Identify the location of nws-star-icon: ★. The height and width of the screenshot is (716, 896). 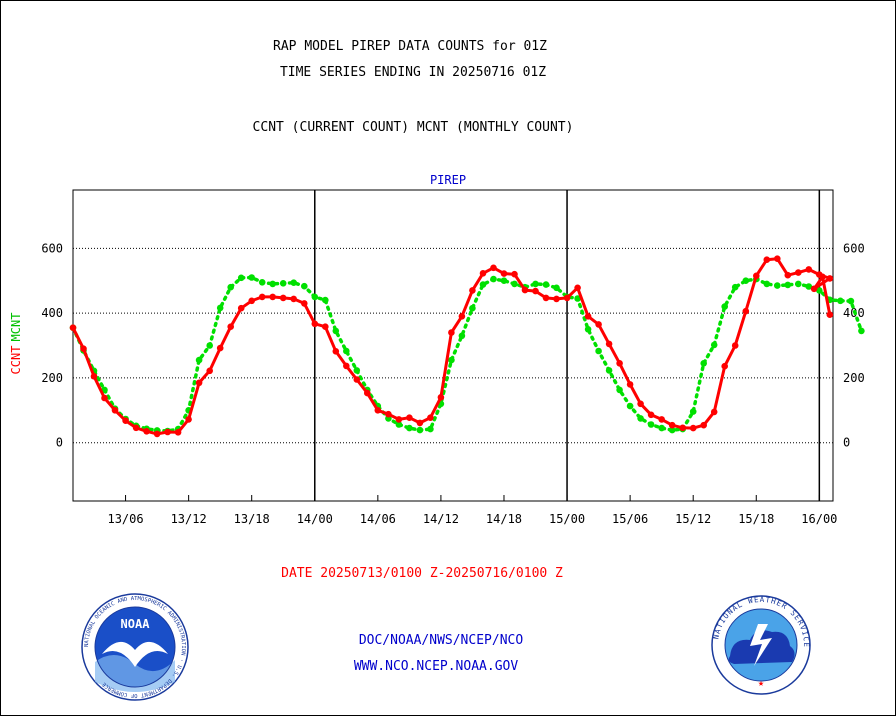
(761, 683).